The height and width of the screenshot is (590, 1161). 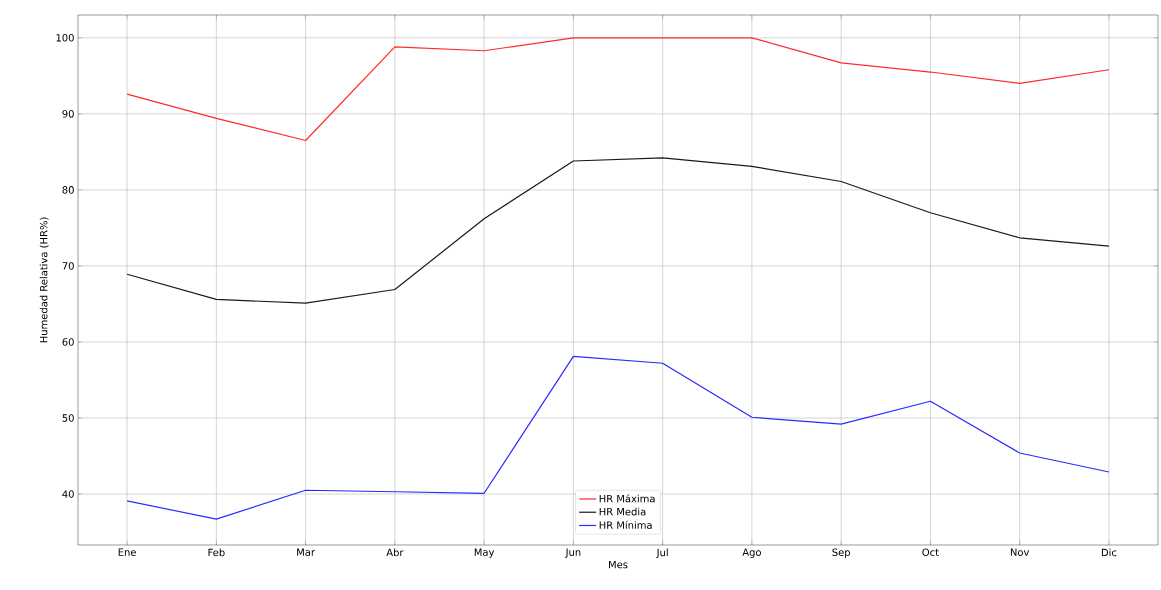 I want to click on y-tick-label: 60, so click(x=68, y=342).